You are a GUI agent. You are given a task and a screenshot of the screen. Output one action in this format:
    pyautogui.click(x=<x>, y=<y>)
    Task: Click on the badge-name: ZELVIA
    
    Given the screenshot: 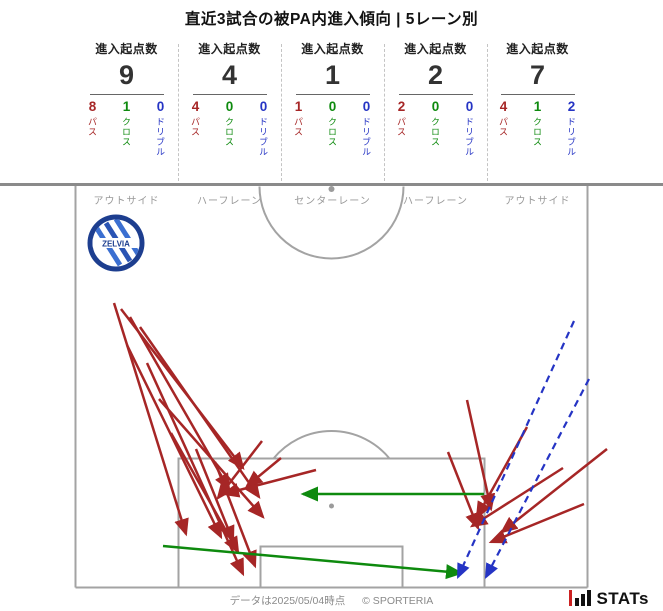 What is the action you would take?
    pyautogui.click(x=116, y=244)
    